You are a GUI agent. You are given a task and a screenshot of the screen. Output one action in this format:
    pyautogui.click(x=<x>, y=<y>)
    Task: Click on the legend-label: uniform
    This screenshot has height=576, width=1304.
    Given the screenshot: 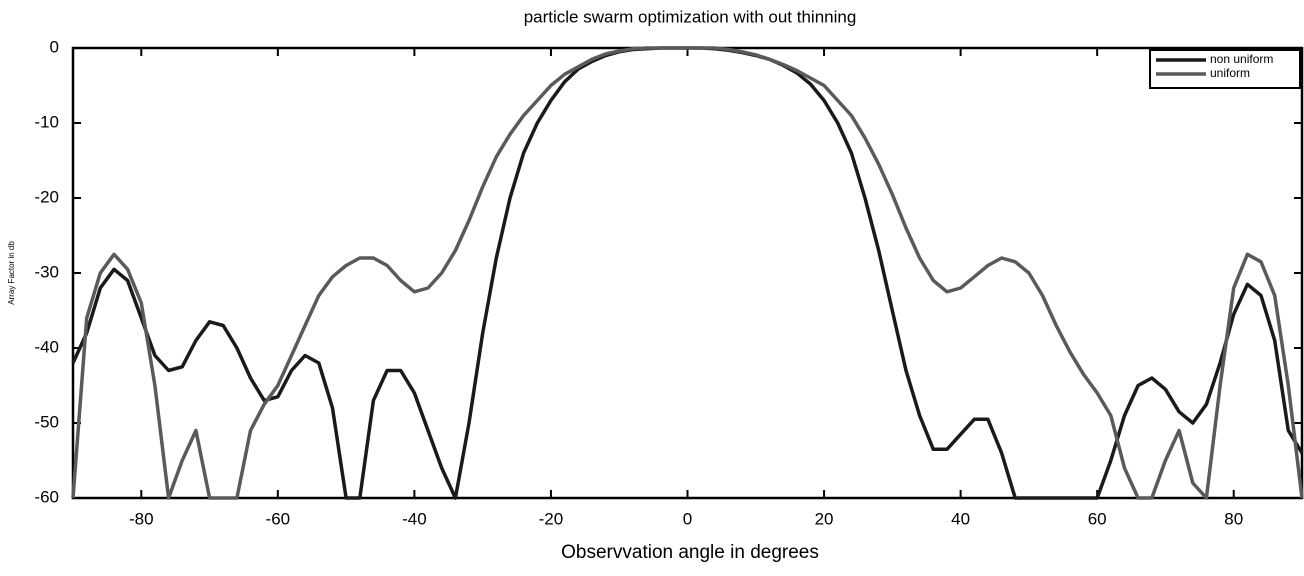 What is the action you would take?
    pyautogui.click(x=1230, y=73)
    